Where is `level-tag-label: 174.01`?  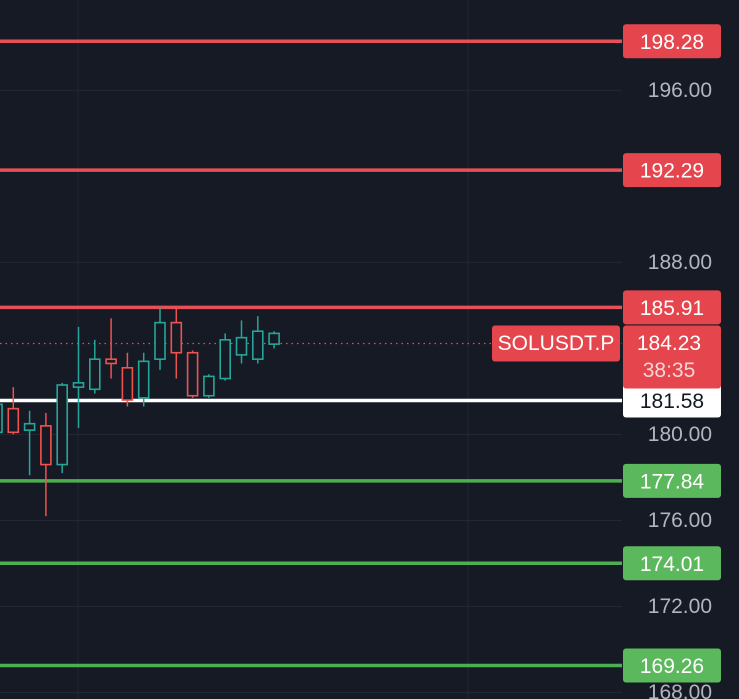
level-tag-label: 174.01 is located at coordinates (672, 564).